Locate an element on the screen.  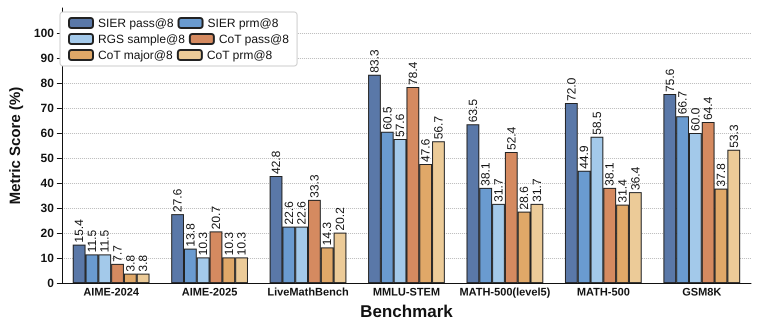
legend-label: SIER prm@8 is located at coordinates (243, 23).